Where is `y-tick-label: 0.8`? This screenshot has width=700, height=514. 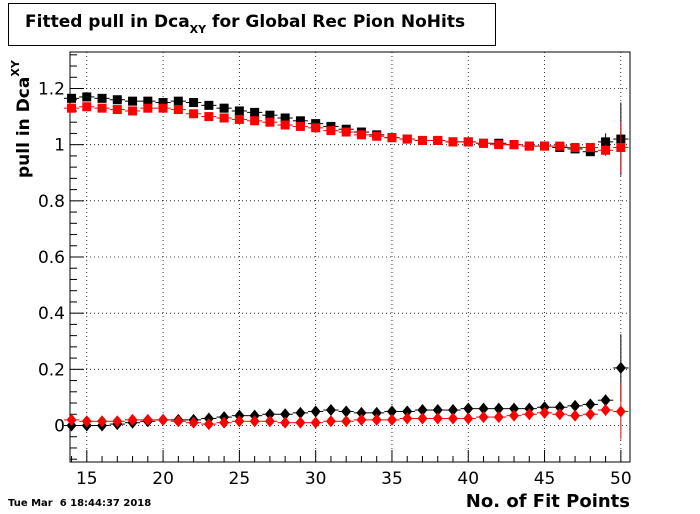
y-tick-label: 0.8 is located at coordinates (51, 202).